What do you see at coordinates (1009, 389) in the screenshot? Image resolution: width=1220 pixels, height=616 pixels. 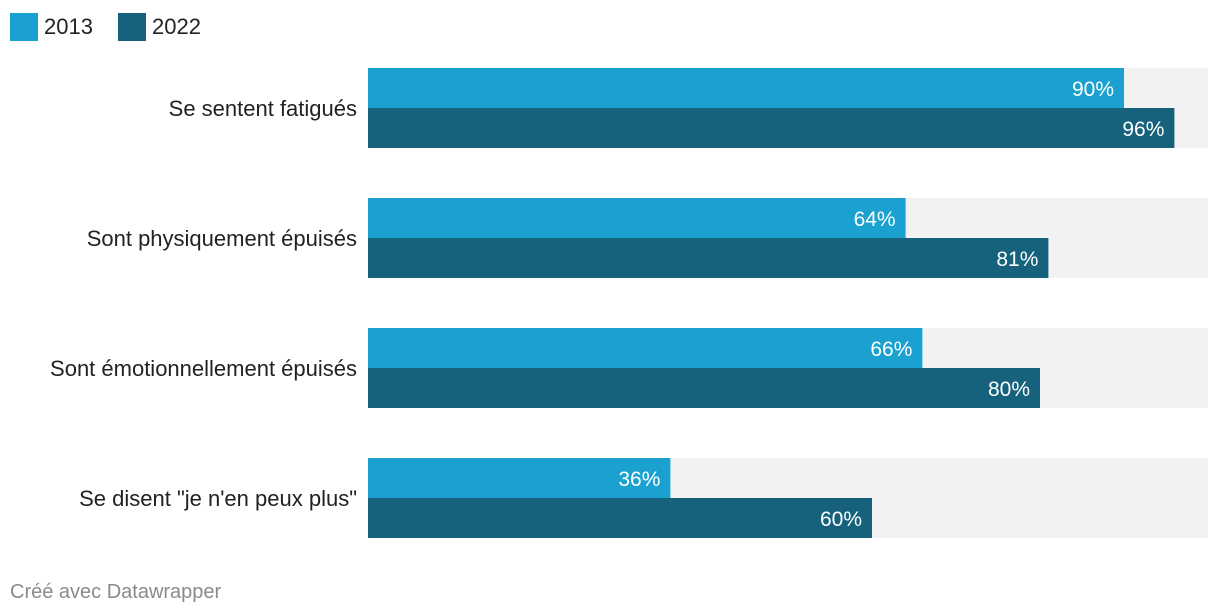 I see `value-label: 80%` at bounding box center [1009, 389].